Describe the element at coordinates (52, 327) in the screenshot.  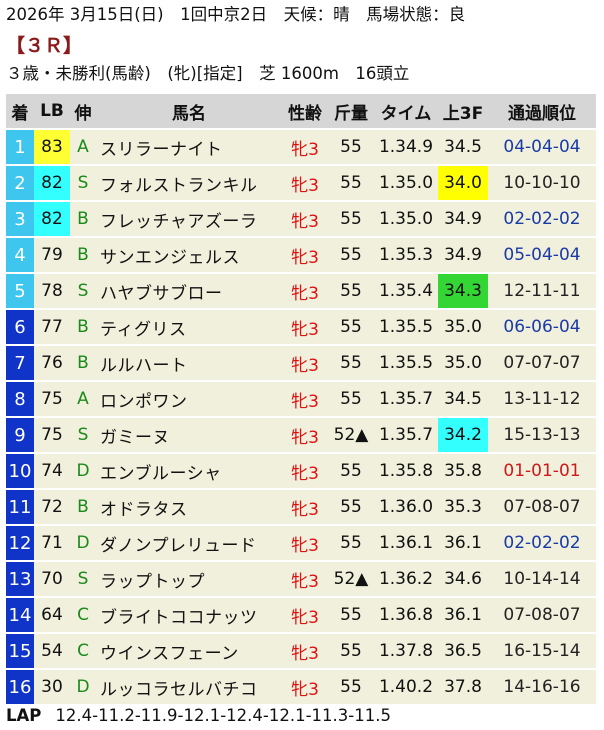
I see `cell-lb: 77` at that location.